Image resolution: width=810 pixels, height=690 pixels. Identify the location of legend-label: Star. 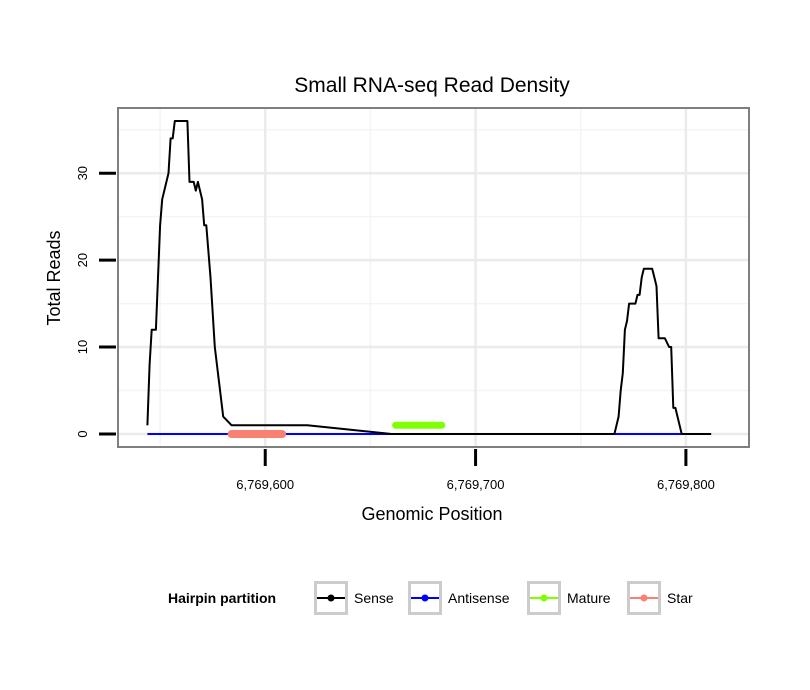
(680, 598).